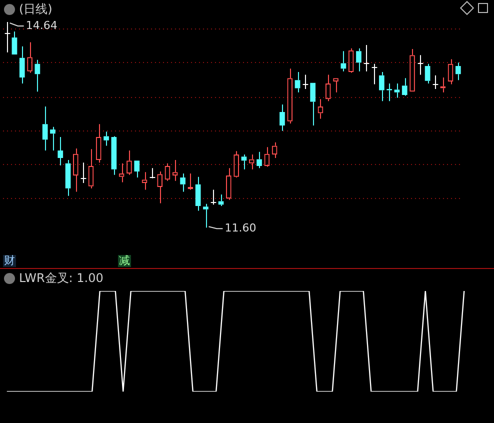 The height and width of the screenshot is (423, 494). Describe the element at coordinates (61, 278) in the screenshot. I see `chart-title: LWR金叉: 1.00` at that location.